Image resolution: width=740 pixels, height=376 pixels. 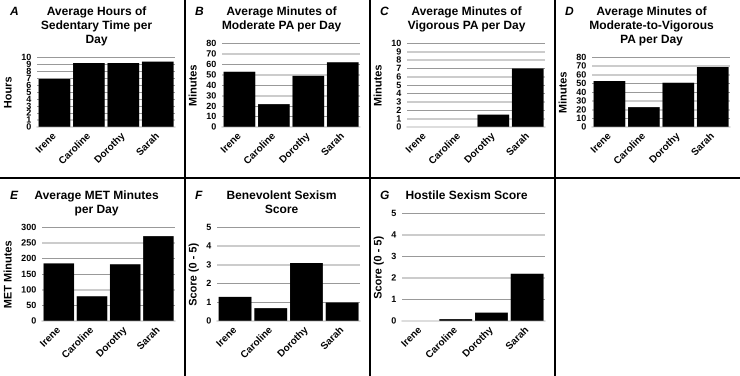 What do you see at coordinates (199, 11) in the screenshot?
I see `text: B` at bounding box center [199, 11].